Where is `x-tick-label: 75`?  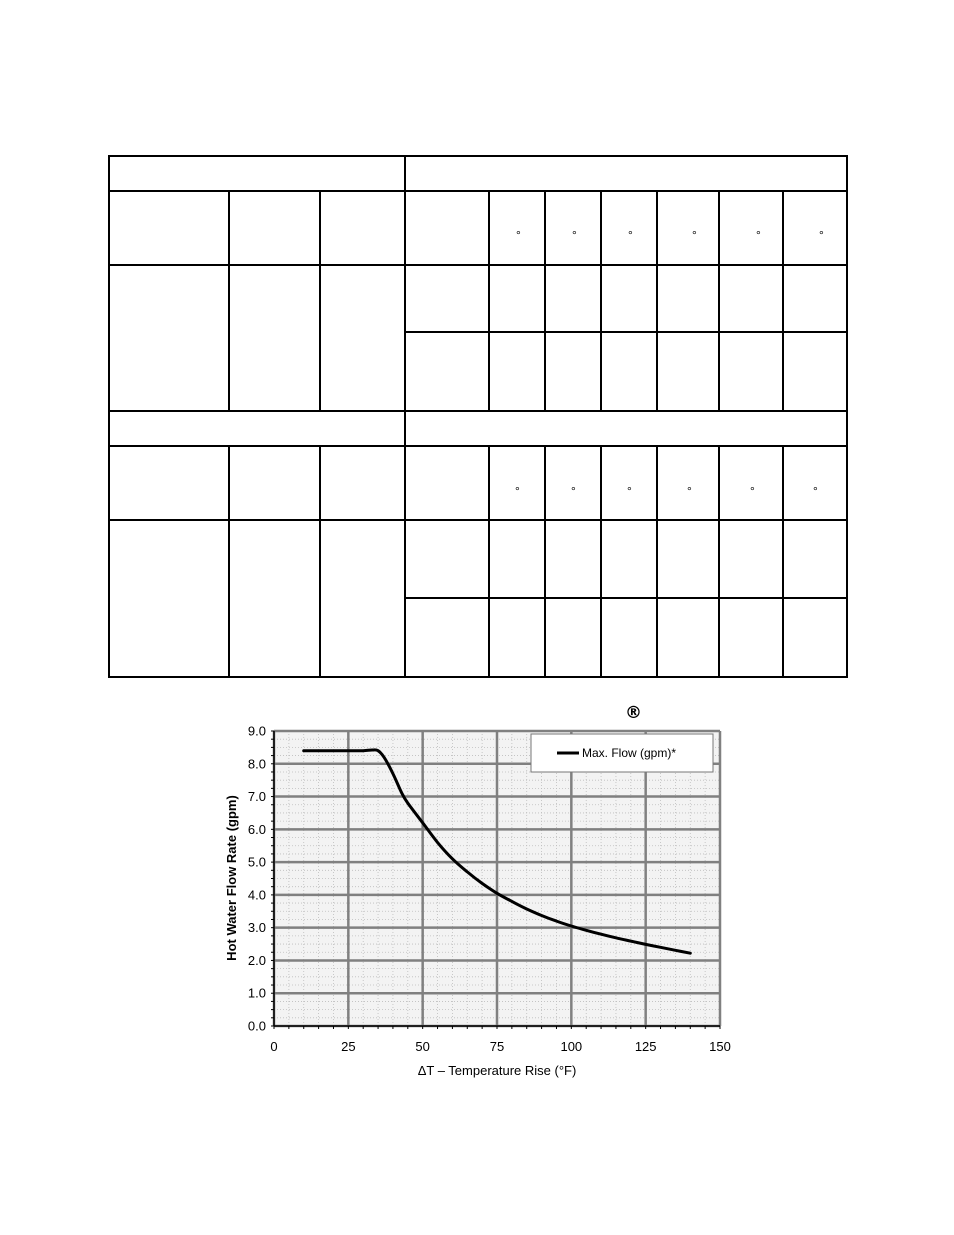 x-tick-label: 75 is located at coordinates (497, 1046).